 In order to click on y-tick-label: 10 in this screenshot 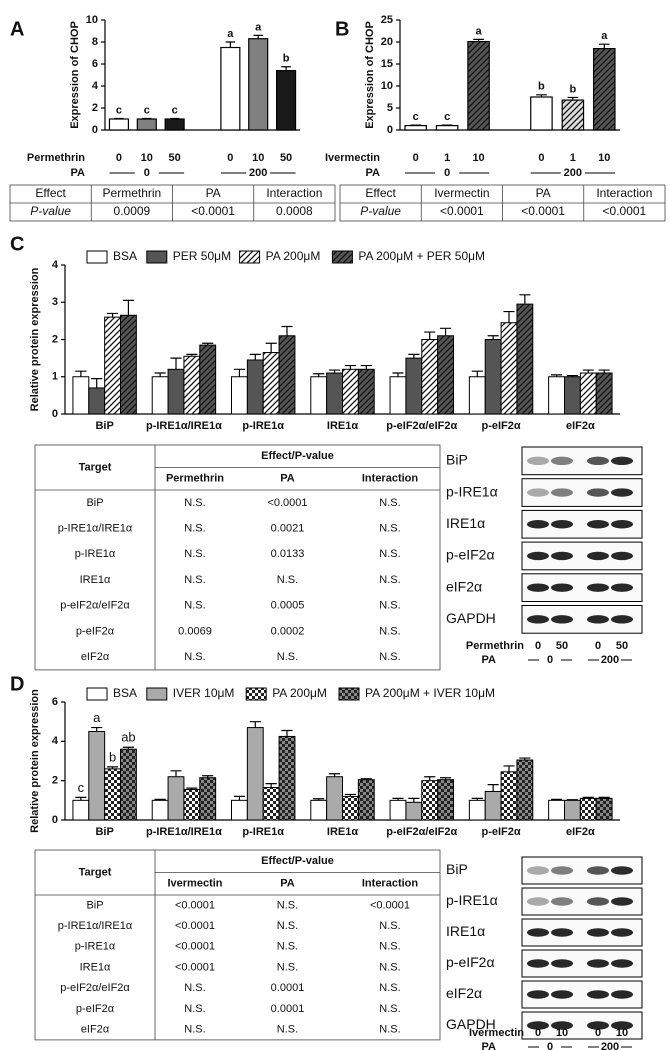, I will do `click(387, 86)`.